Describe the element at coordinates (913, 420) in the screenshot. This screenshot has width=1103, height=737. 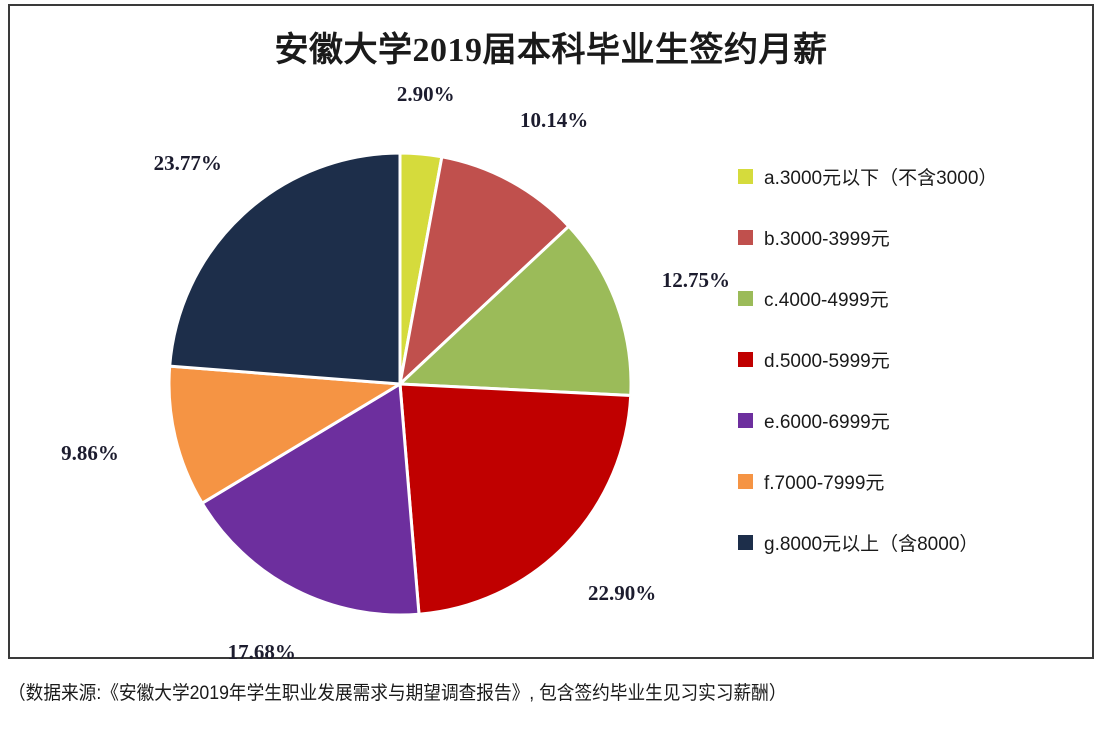
I see `legend-item: e.6000-6999元` at that location.